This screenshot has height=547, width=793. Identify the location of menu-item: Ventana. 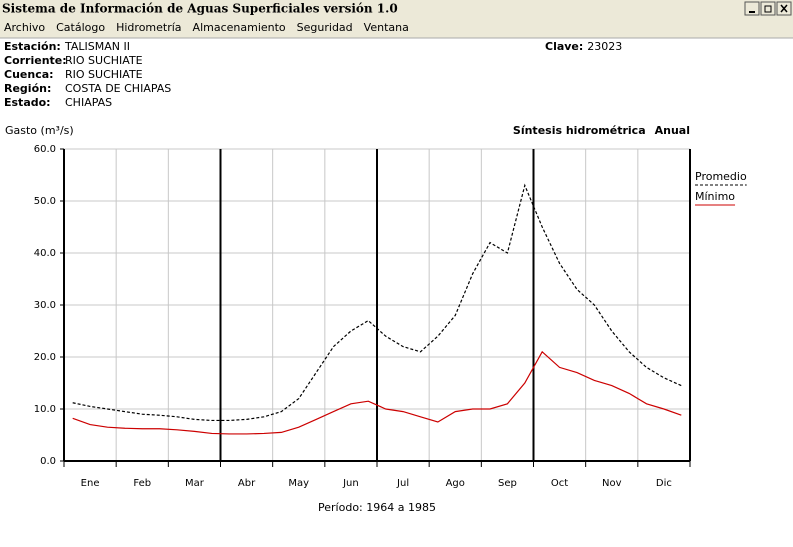
(386, 27).